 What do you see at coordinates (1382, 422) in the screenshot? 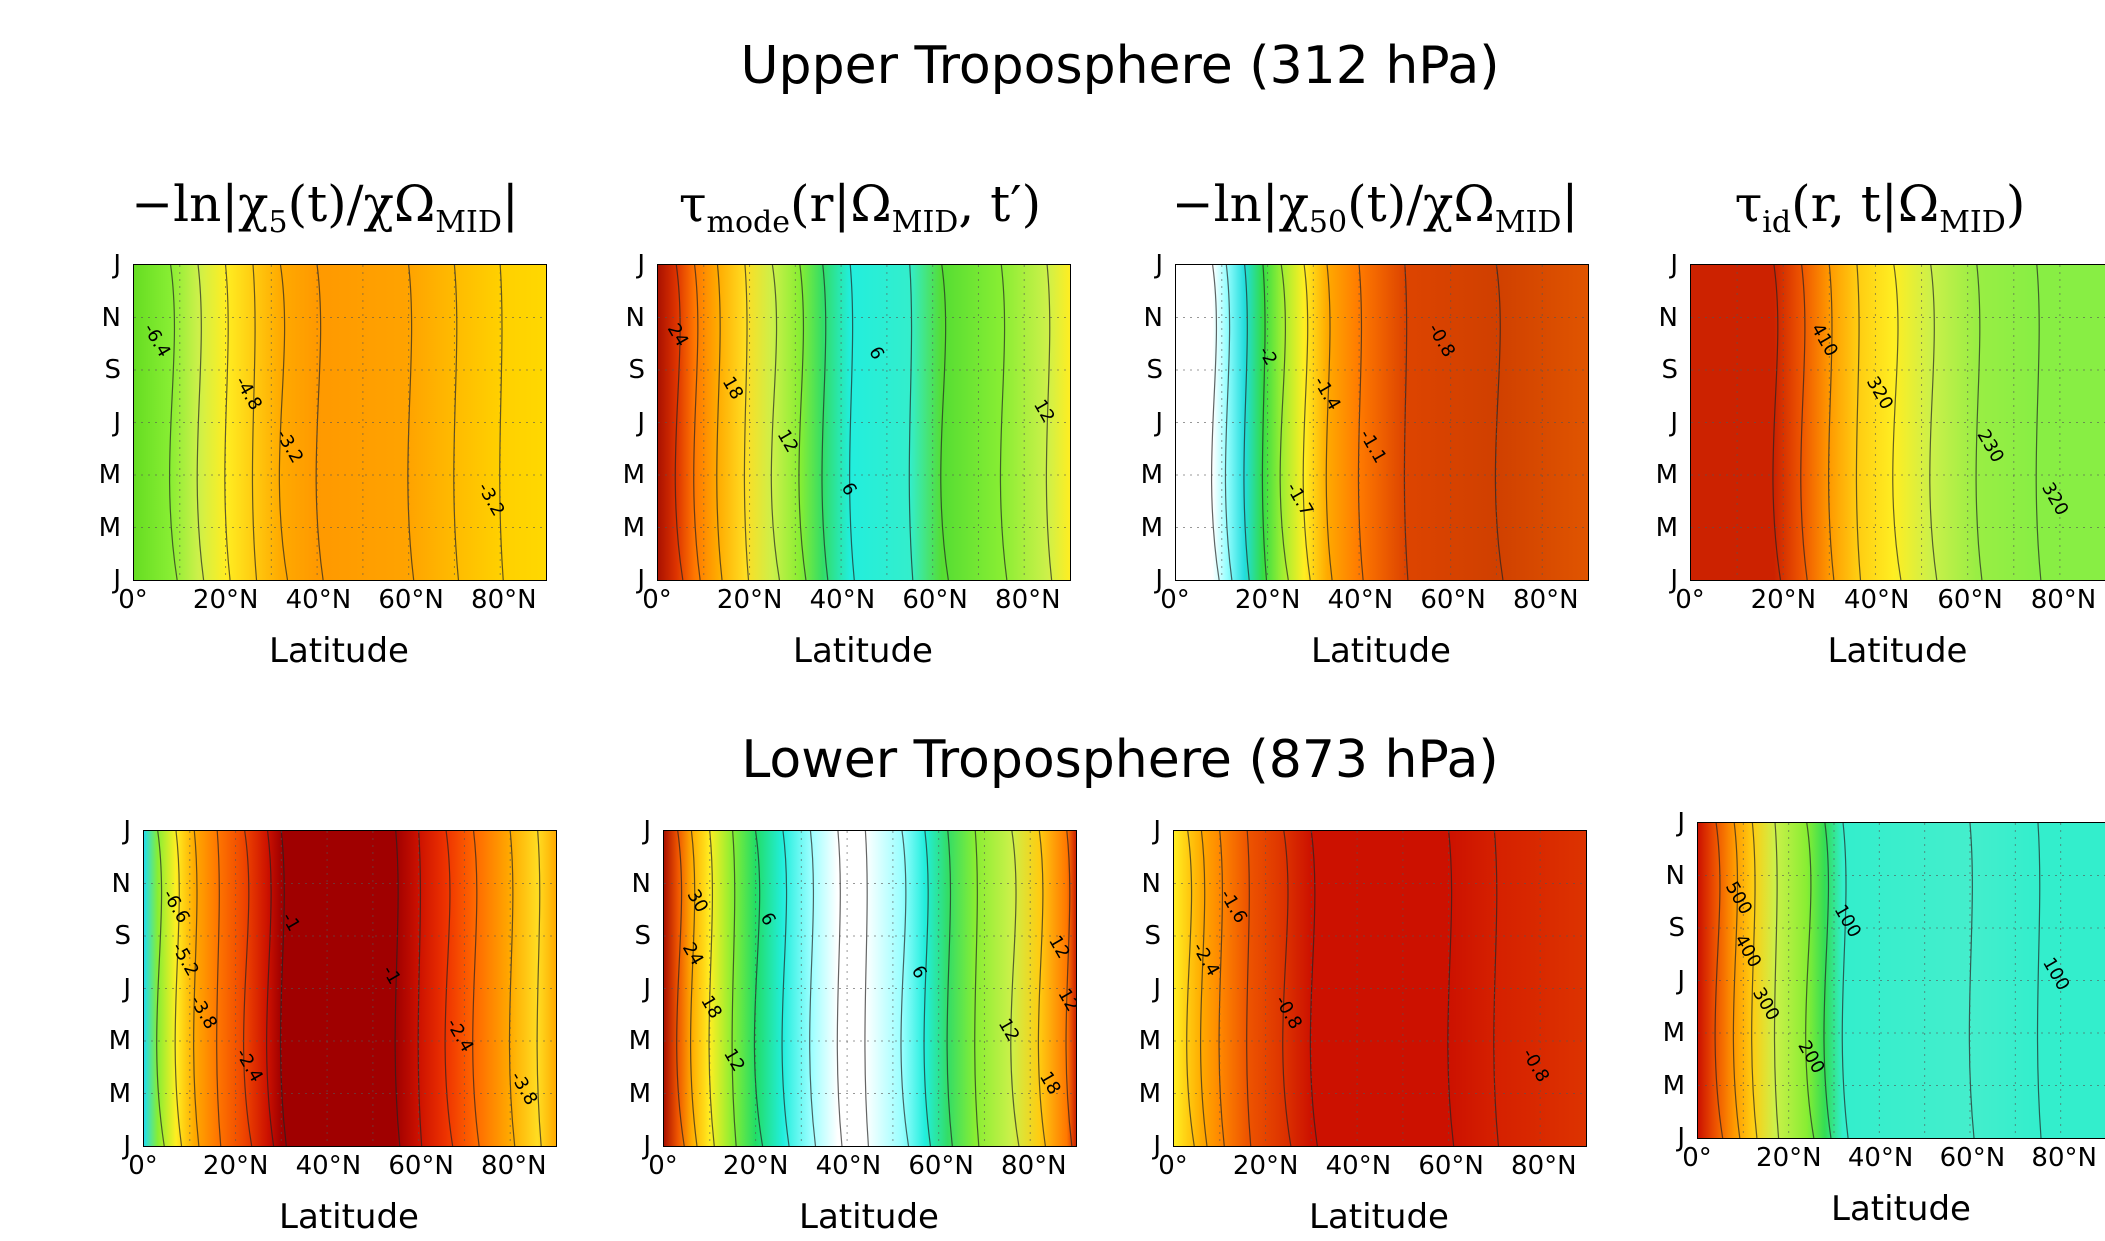
I see `heatmap-plot: -0.8 -1.4 -1.1 -1.7 -2` at bounding box center [1382, 422].